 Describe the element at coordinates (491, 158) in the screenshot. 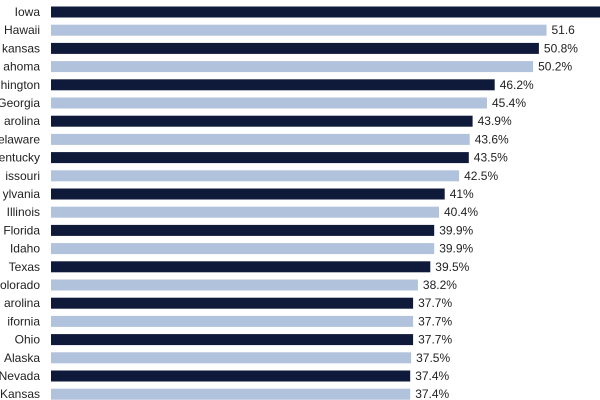

I see `value-label: 43.5%` at that location.